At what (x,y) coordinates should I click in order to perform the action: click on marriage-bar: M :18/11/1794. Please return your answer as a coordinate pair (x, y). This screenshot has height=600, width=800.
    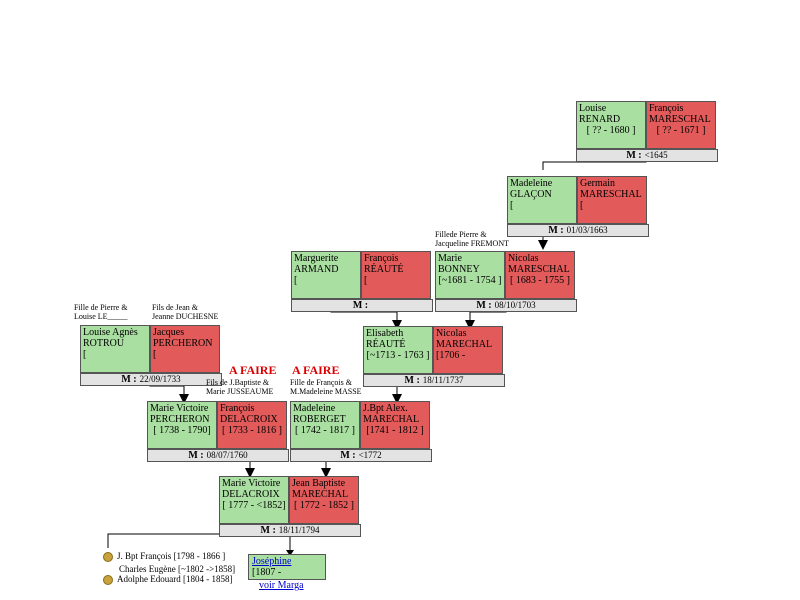
    Looking at the image, I should click on (290, 530).